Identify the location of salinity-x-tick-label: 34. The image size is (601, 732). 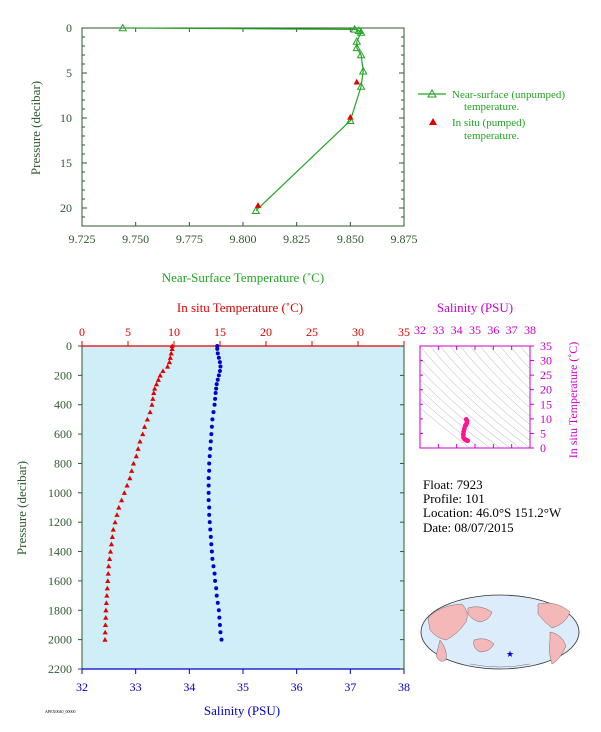
(189, 687).